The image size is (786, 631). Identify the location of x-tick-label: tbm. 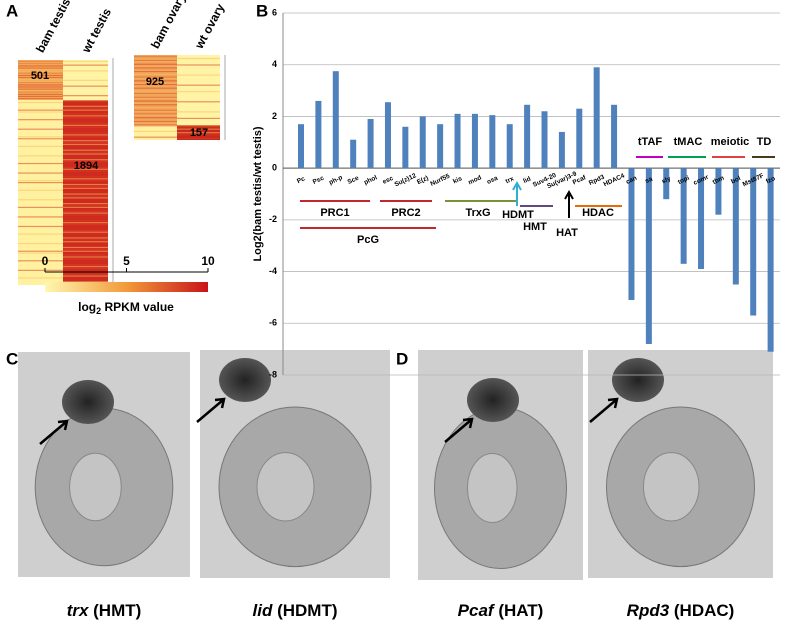
(719, 180).